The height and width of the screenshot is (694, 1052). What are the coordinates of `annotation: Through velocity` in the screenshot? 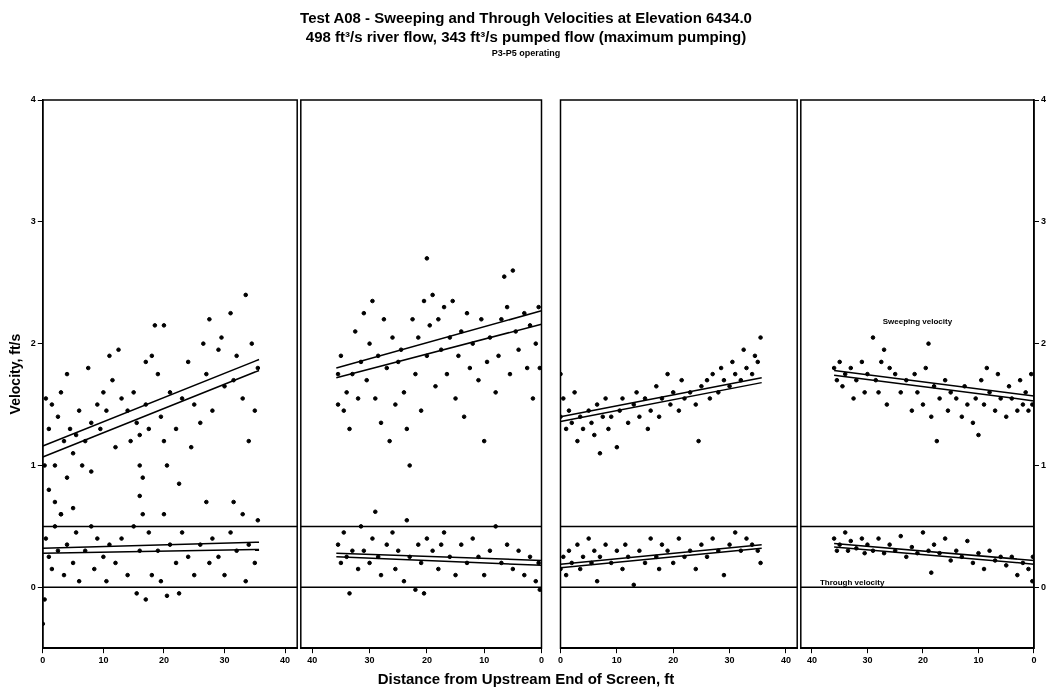 It's located at (852, 582).